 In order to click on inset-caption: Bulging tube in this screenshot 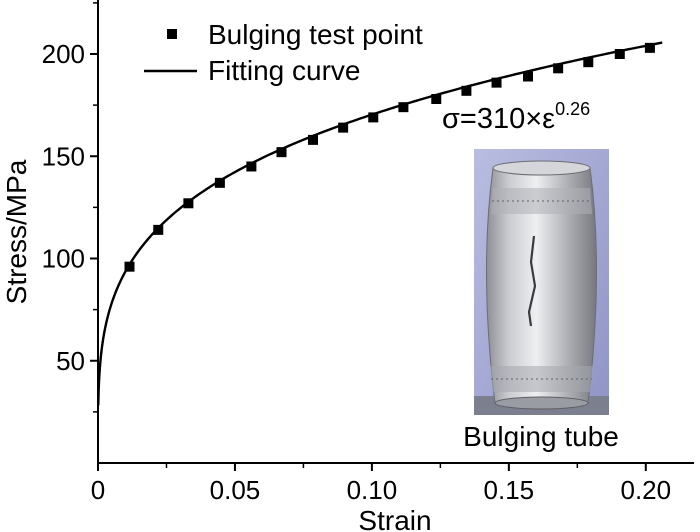, I will do `click(541, 436)`.